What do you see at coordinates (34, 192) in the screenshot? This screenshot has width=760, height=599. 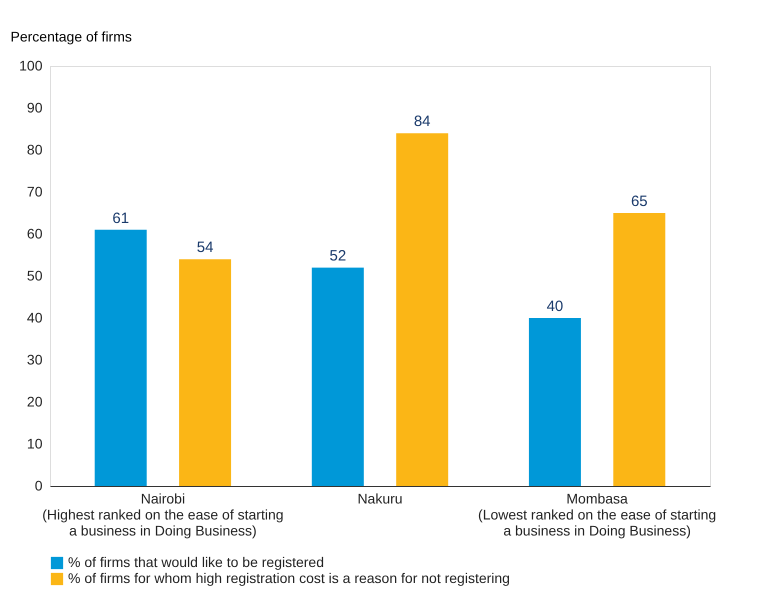 I see `y-tick-label: 70` at bounding box center [34, 192].